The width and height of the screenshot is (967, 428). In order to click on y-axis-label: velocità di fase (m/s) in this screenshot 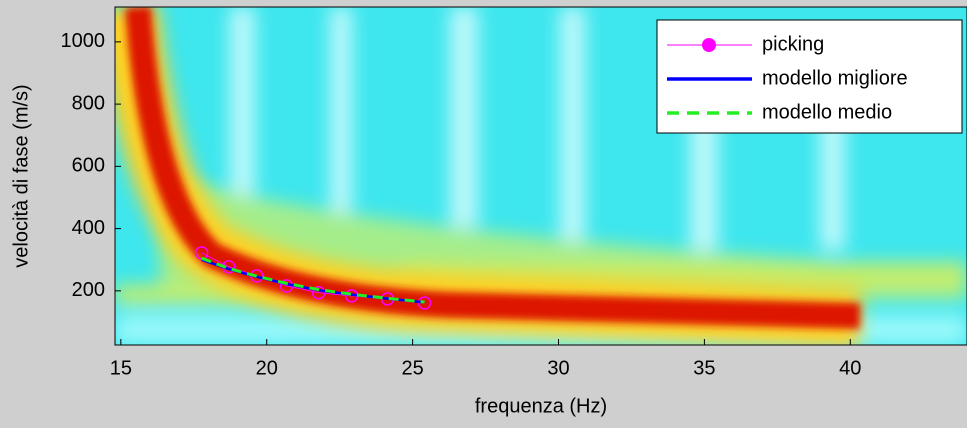, I will do `click(21, 175)`.